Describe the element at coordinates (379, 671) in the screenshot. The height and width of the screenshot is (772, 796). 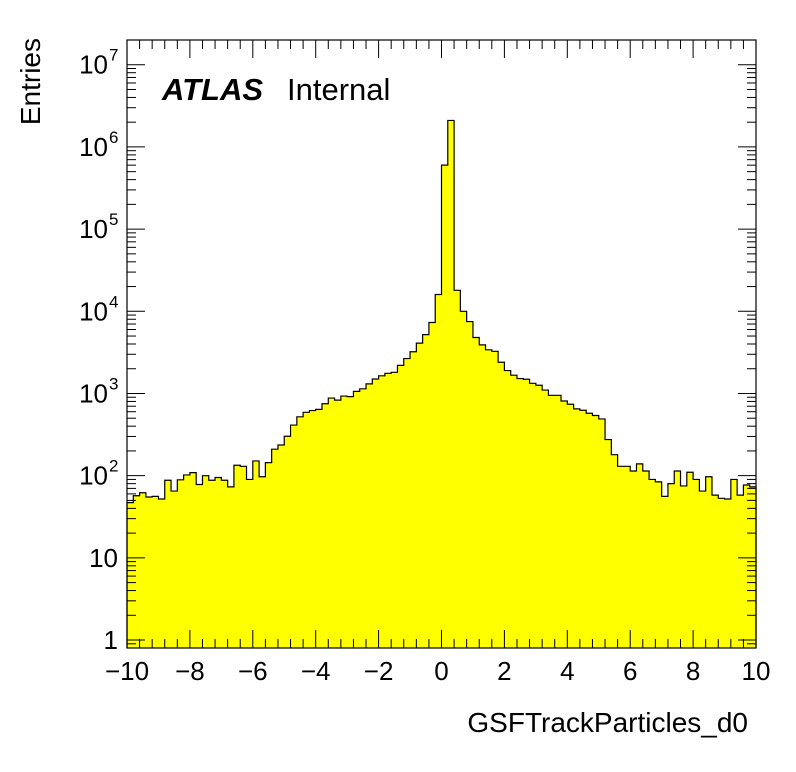
I see `x-tick-label: −2` at that location.